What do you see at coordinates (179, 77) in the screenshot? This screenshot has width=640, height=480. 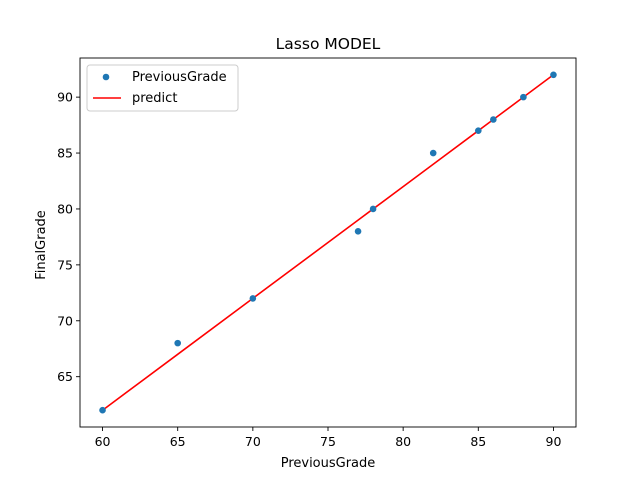 I see `legend-label-previousgrade: PreviousGrade` at bounding box center [179, 77].